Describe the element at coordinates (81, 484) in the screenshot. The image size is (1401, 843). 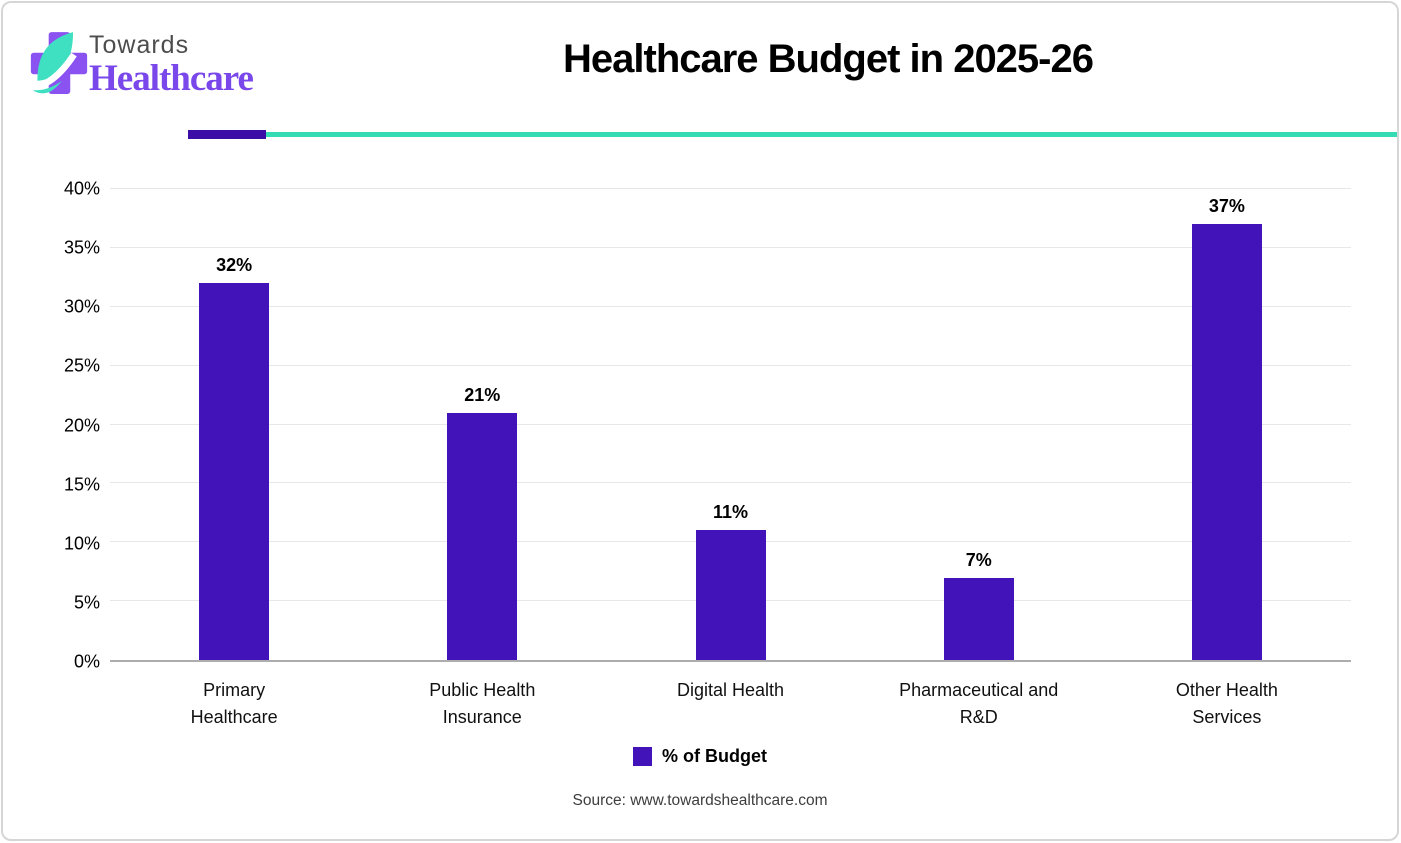
I see `y-tick-label: 15%` at that location.